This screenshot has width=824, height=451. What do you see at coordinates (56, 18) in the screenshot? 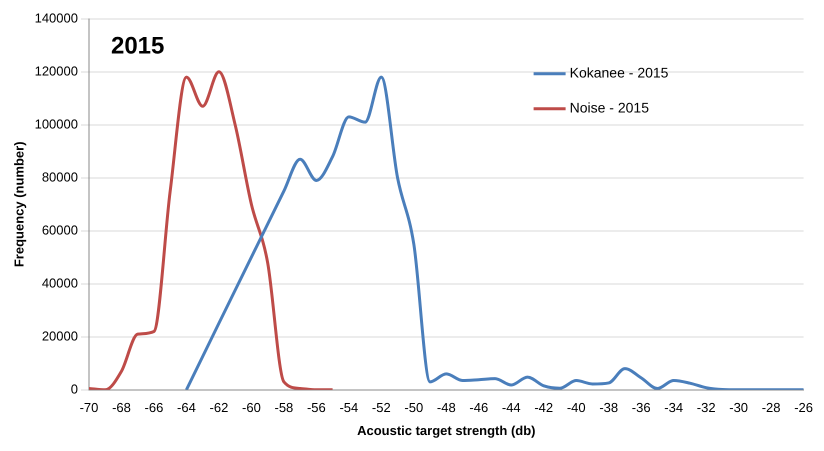
I see `y-tick-label: 140000` at bounding box center [56, 18].